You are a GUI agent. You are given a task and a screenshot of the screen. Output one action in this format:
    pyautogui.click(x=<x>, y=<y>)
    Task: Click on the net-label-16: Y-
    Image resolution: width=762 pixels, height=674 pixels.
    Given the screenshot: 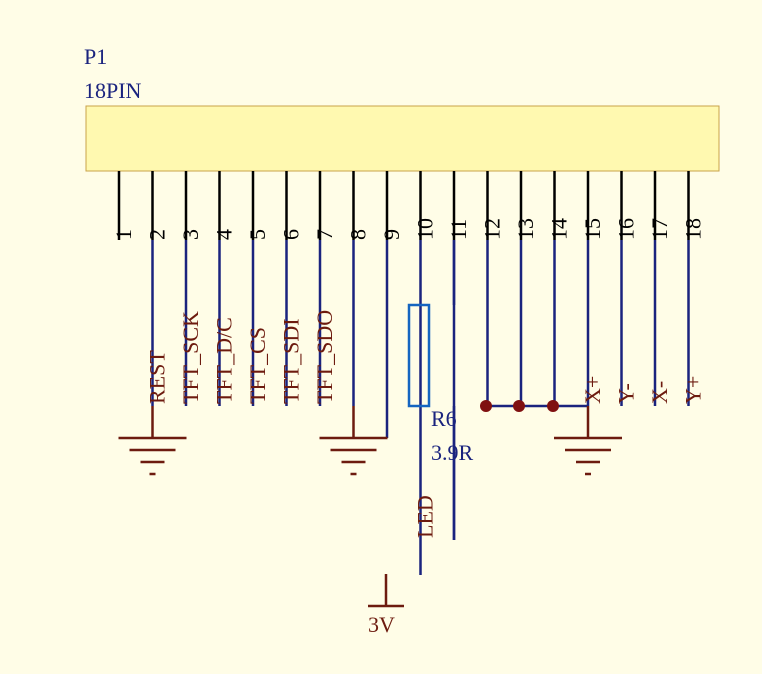 What is the action you would take?
    pyautogui.click(x=626, y=393)
    